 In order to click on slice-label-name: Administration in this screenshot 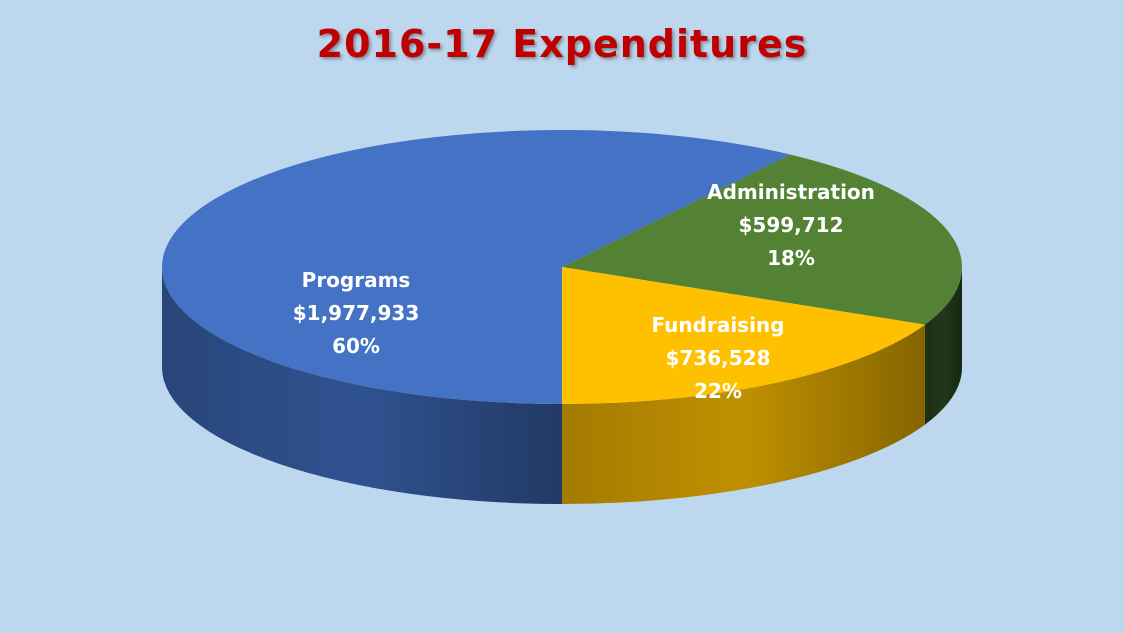, I will do `click(791, 192)`.